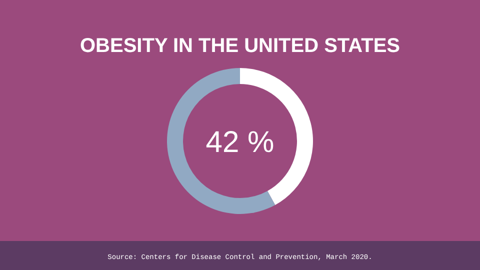 Image resolution: width=480 pixels, height=270 pixels. Describe the element at coordinates (240, 46) in the screenshot. I see `chart-title: OBESITY IN THE UNITED STATES` at that location.